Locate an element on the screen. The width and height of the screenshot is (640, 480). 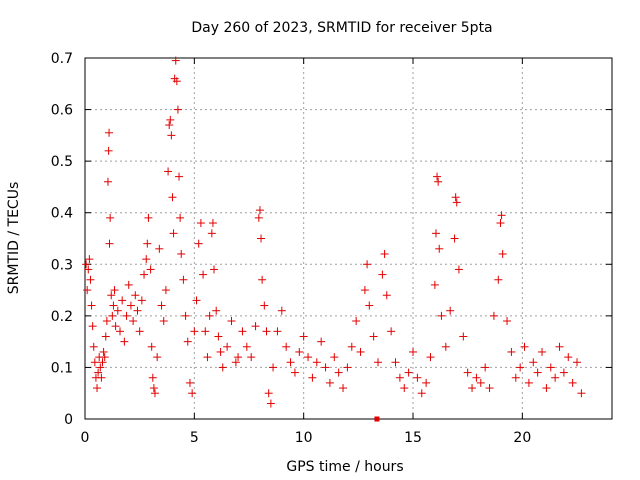
y-tick-label: 0.6 is located at coordinates (62, 111).